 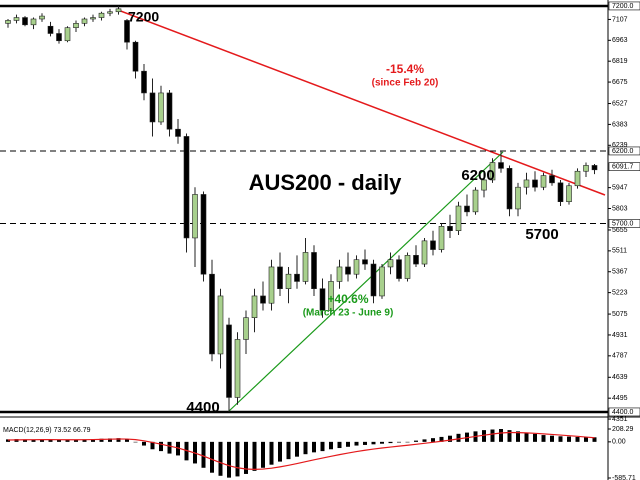 What do you see at coordinates (620, 145) in the screenshot?
I see `y-tick-label: 6239` at bounding box center [620, 145].